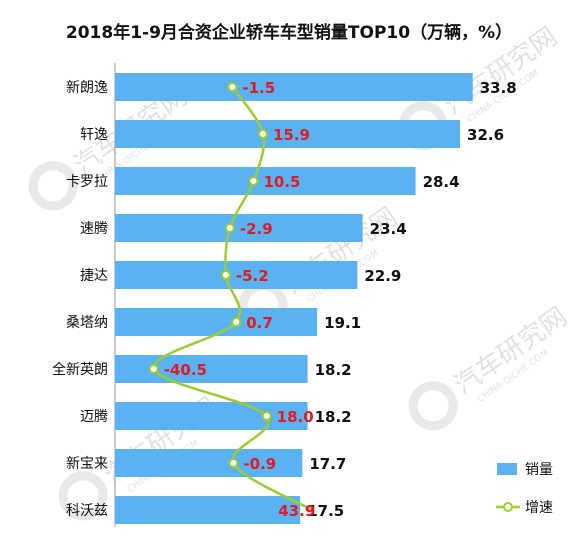 This screenshot has width=579, height=547. What do you see at coordinates (94, 228) in the screenshot?
I see `category-label: 速腾` at bounding box center [94, 228].